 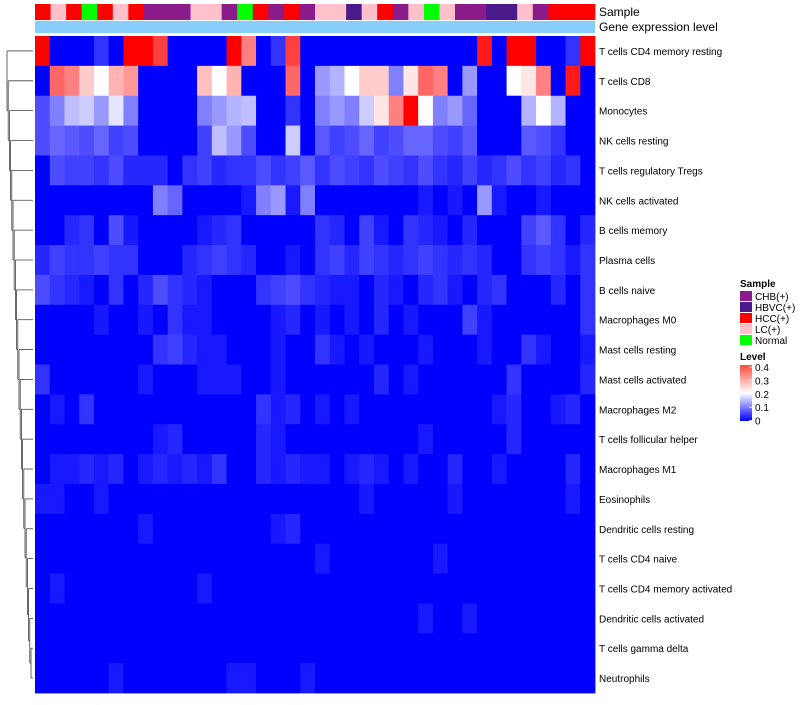 What do you see at coordinates (746, 296) in the screenshot?
I see `legend-swatch` at bounding box center [746, 296].